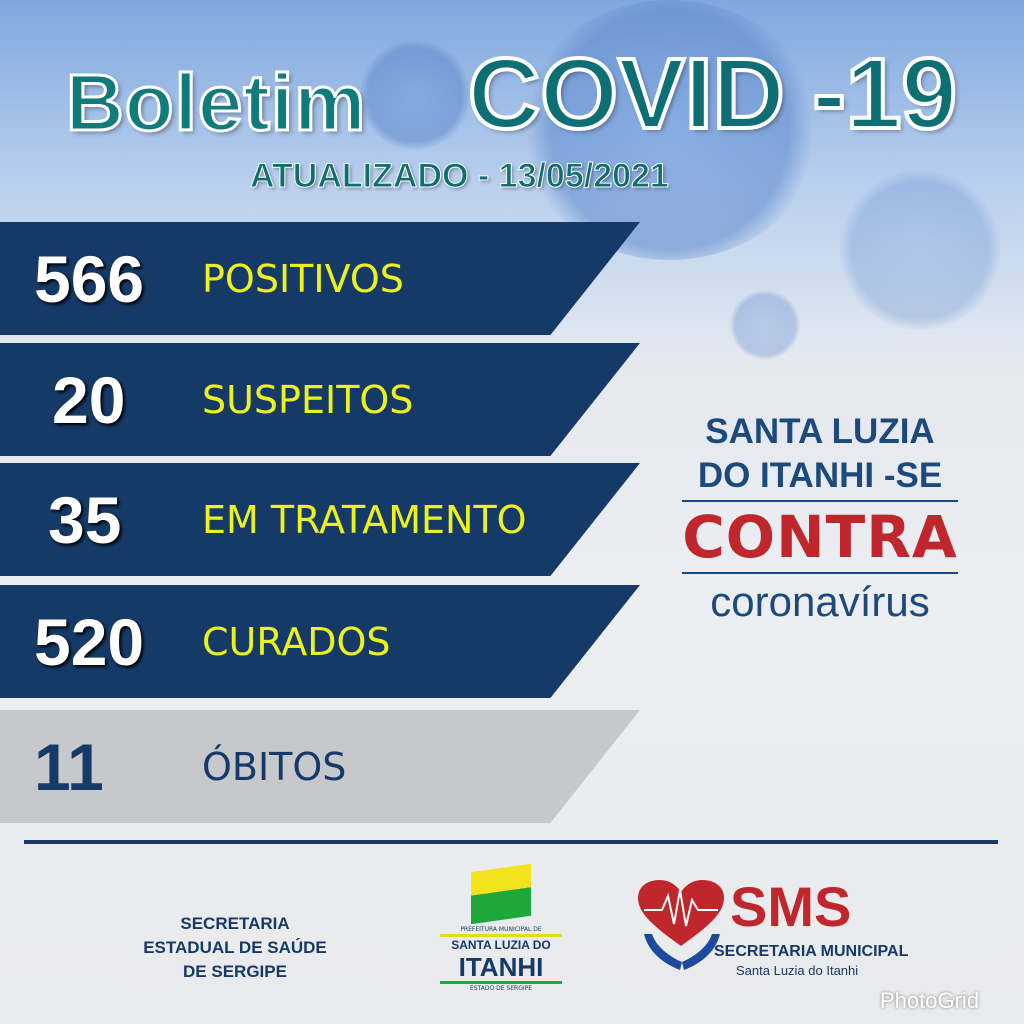  Describe the element at coordinates (85, 520) in the screenshot. I see `stat-value: 35` at that location.